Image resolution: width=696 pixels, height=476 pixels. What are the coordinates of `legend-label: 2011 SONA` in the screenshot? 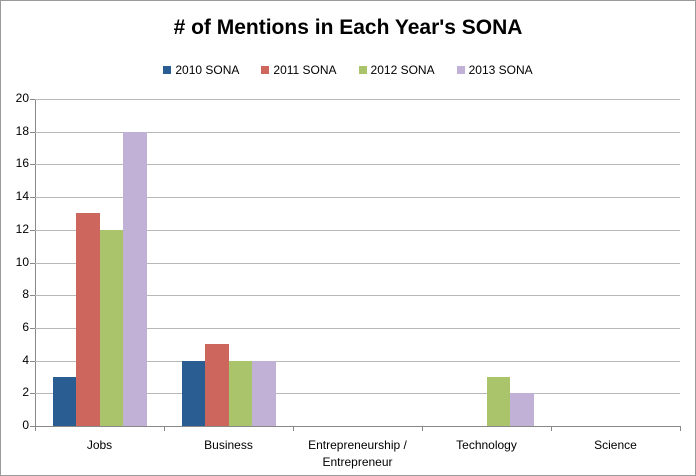 It's located at (305, 70).